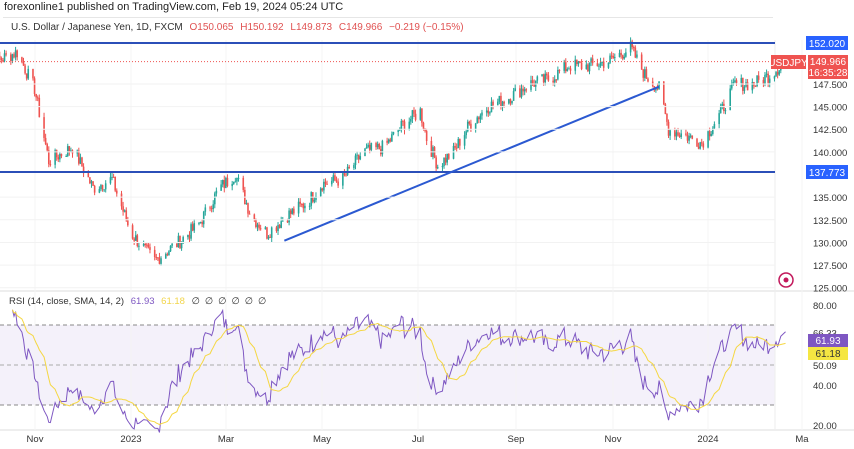  I want to click on low-value: L149.873, so click(311, 27).